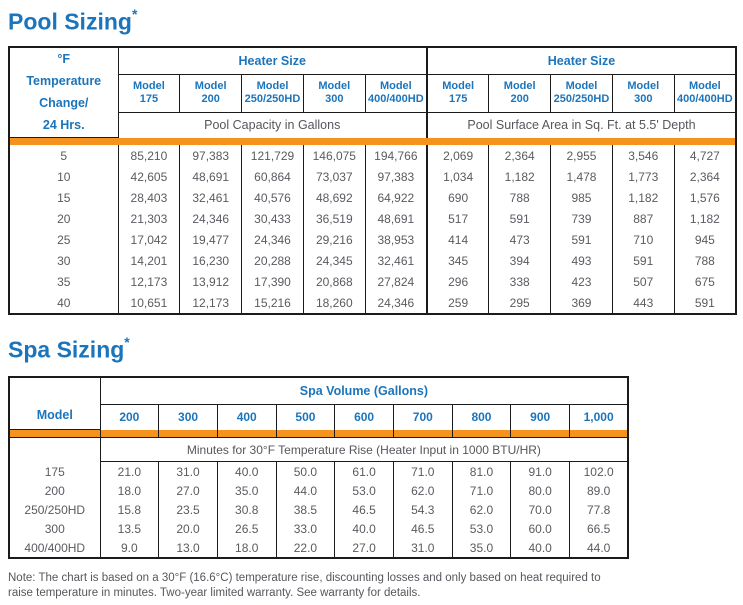  What do you see at coordinates (599, 510) in the screenshot?
I see `spa-minutes-cell: 77.8` at bounding box center [599, 510].